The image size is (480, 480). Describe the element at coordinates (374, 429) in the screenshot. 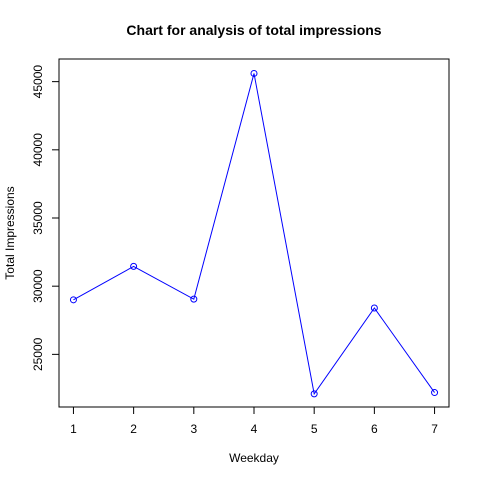

I see `x-tick-label: 6` at that location.